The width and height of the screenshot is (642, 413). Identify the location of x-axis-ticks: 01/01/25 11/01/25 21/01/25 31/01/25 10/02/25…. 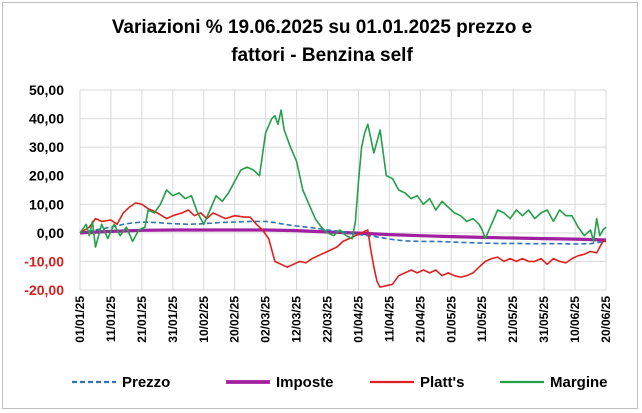
(343, 319).